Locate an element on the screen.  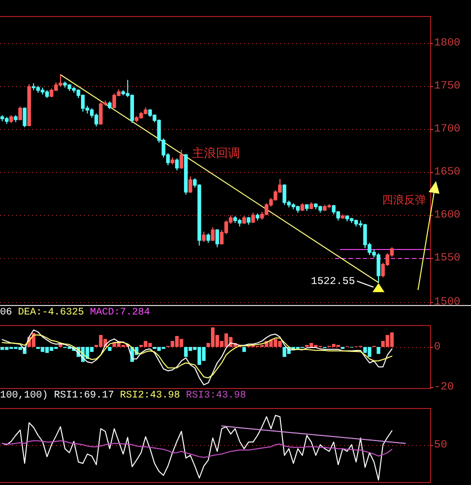
annotations: 50 is located at coordinates (439, 446).